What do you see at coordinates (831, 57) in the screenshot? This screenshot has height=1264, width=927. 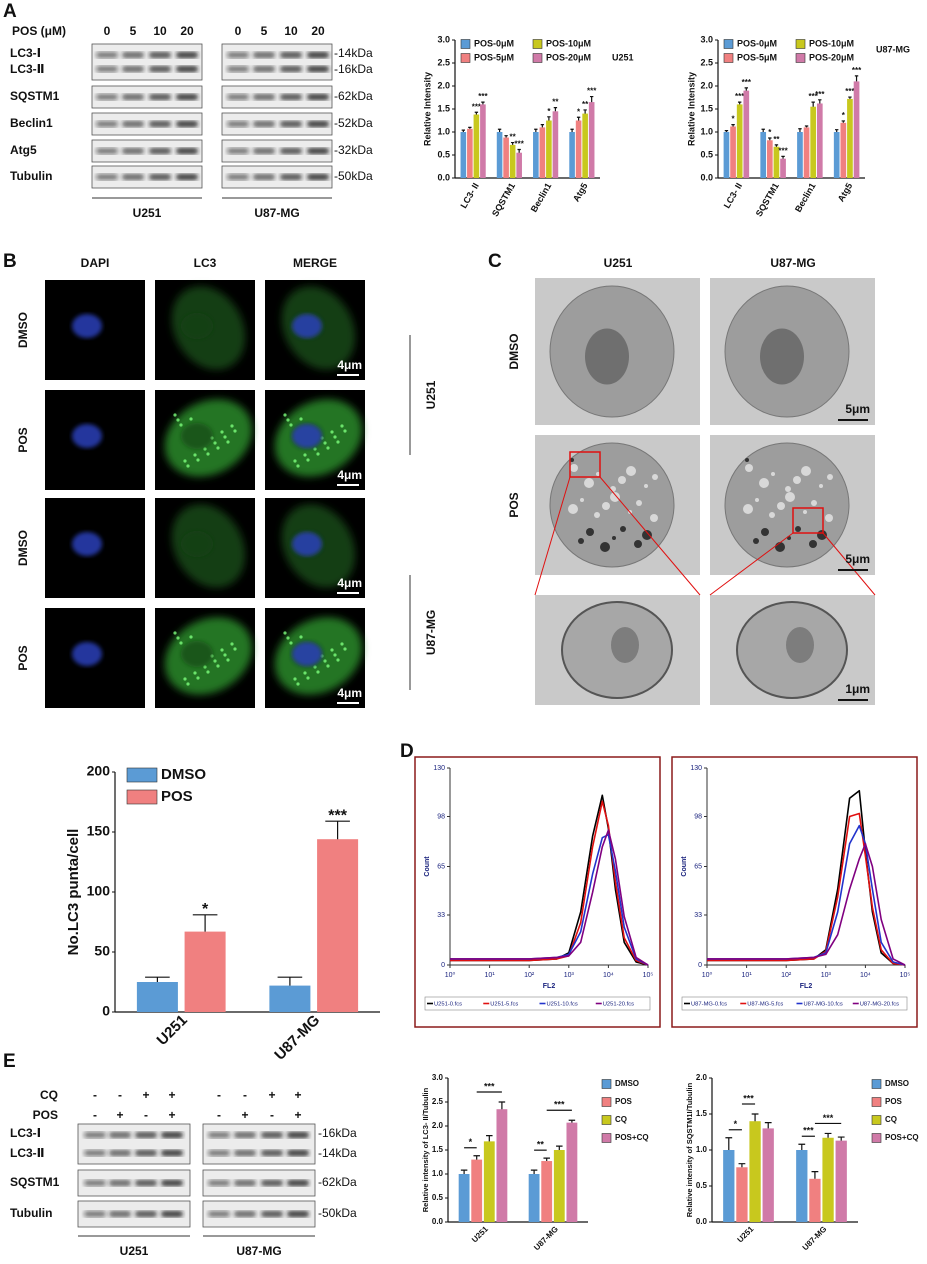 I see `legend-label: POS-20μM` at bounding box center [831, 57].